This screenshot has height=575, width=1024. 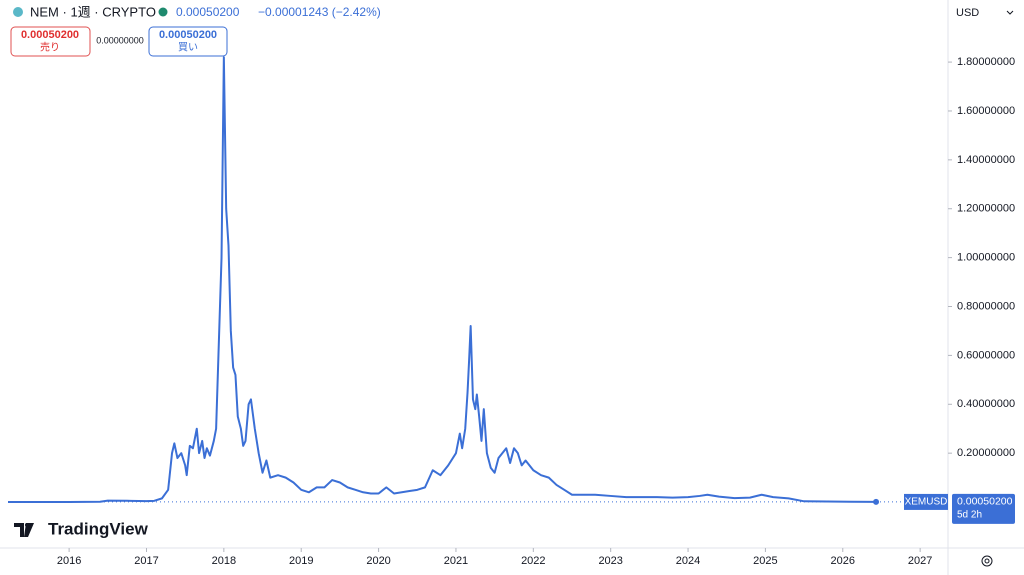 I want to click on currency: USD, so click(x=967, y=13).